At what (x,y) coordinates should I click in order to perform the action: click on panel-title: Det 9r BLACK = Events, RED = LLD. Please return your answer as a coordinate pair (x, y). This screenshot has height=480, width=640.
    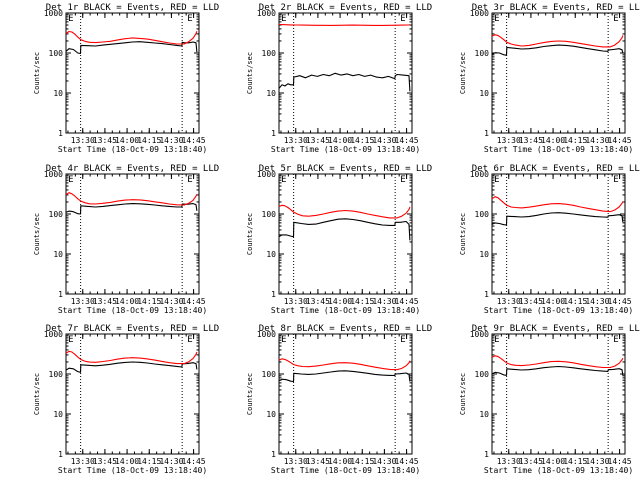
    Looking at the image, I should click on (556, 329).